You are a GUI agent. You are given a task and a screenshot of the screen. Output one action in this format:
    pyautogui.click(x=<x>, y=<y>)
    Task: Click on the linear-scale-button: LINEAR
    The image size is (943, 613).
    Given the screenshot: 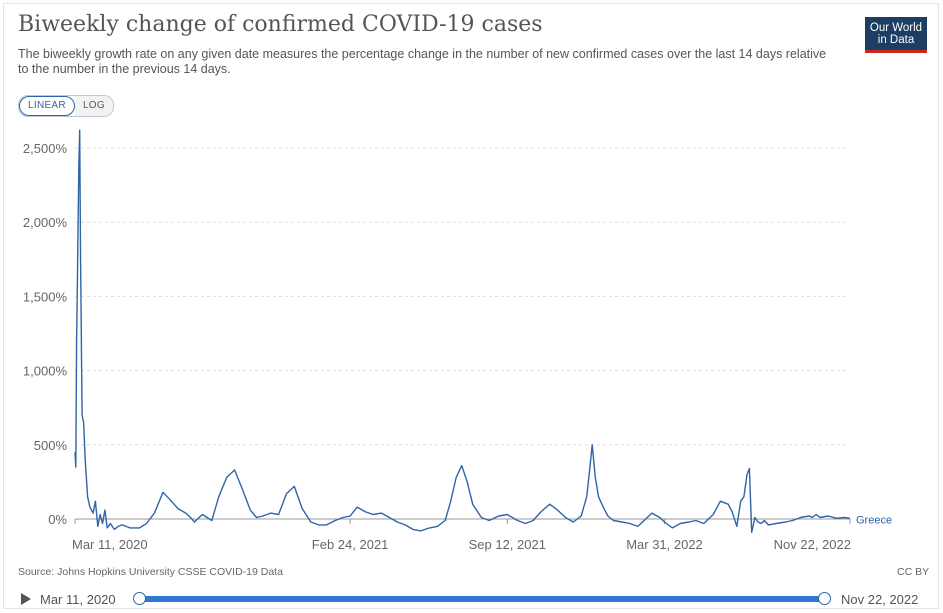 What is the action you would take?
    pyautogui.click(x=47, y=106)
    